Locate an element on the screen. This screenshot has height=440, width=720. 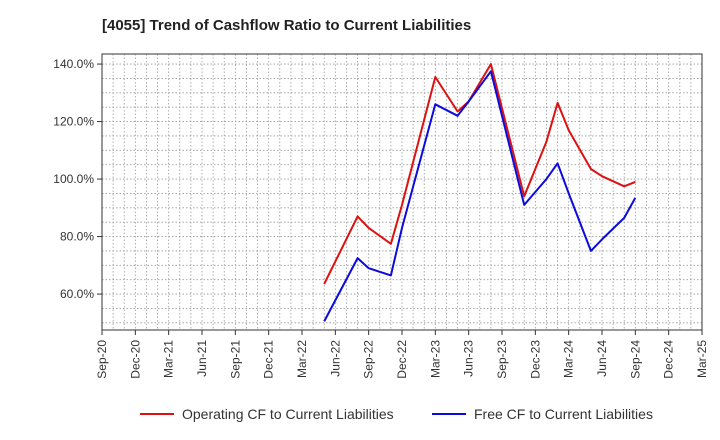
x-tick-label: Jun-21 is located at coordinates (202, 358).